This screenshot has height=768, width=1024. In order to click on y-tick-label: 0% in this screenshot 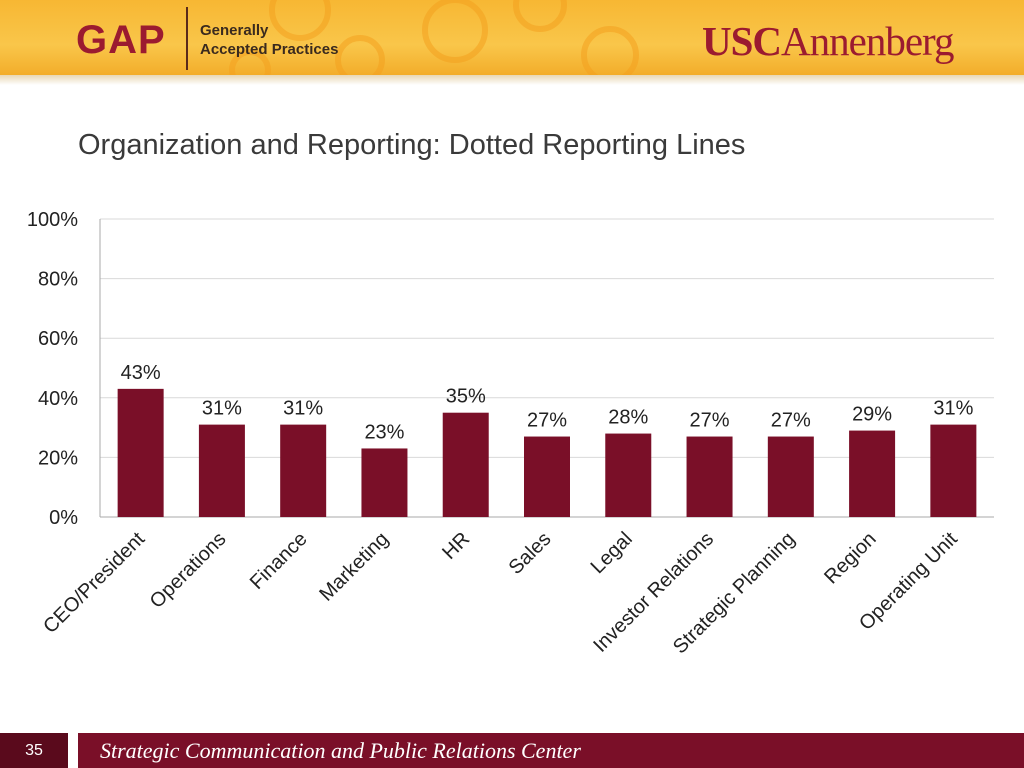, I will do `click(63, 518)`.